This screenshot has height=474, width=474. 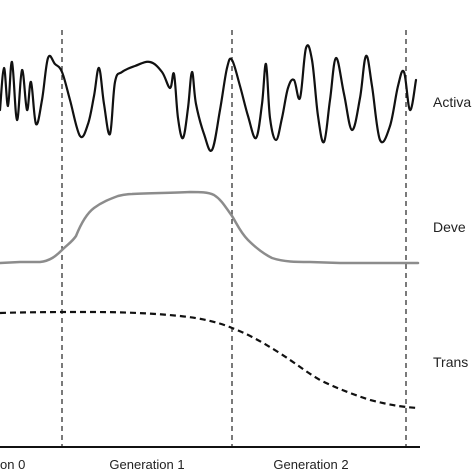 What do you see at coordinates (450, 362) in the screenshot?
I see `transmission-label: Trans` at bounding box center [450, 362].